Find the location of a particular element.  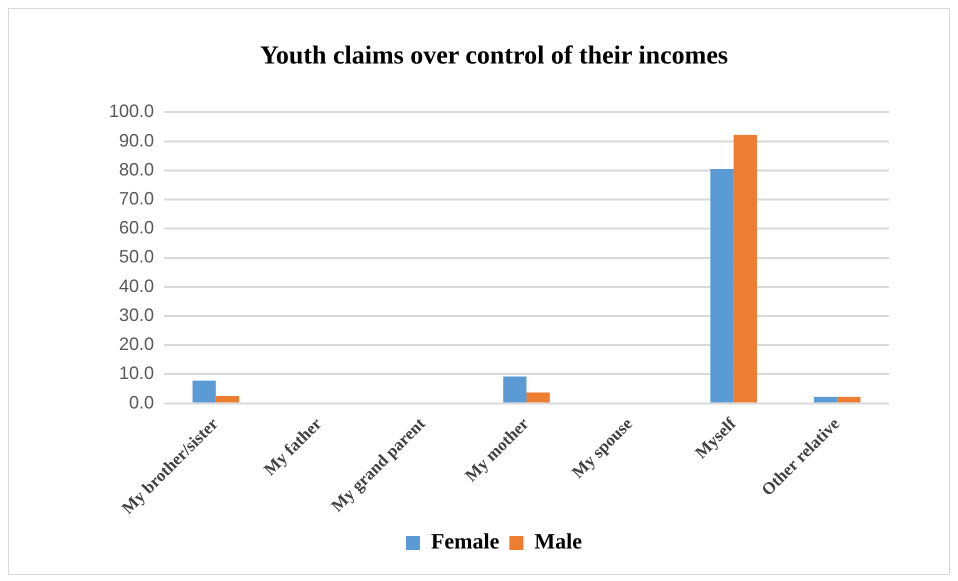

y-tick-label: 90.0 is located at coordinates (136, 140).